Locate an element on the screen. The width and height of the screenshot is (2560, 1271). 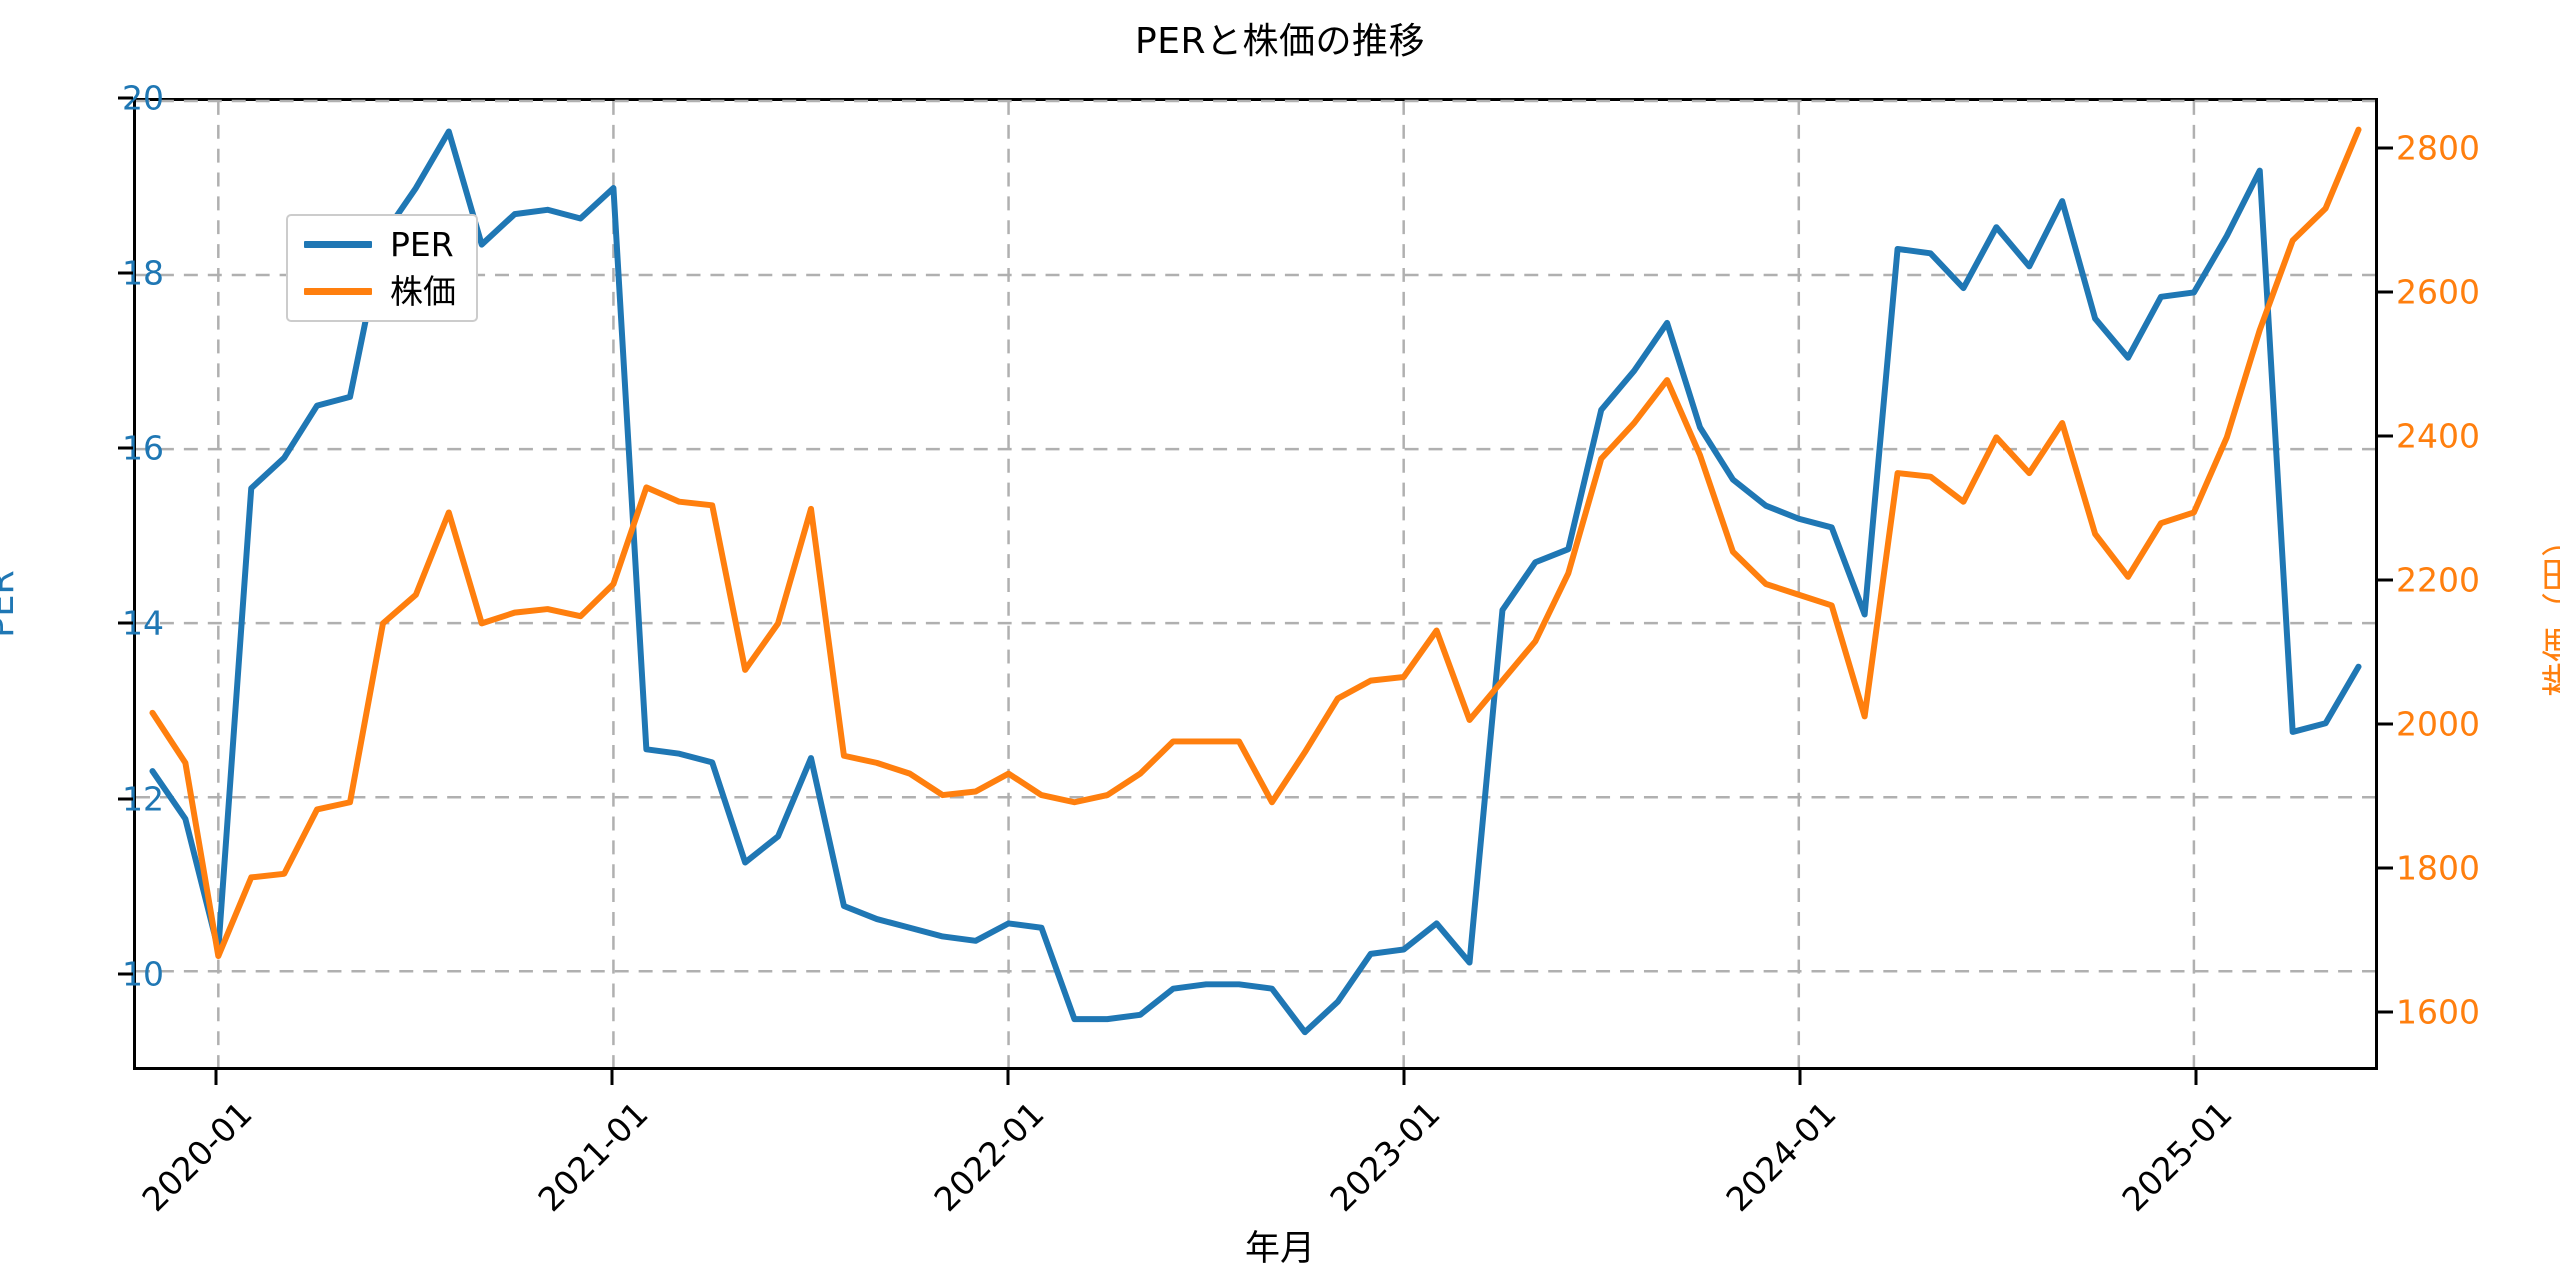
y-axis-right-tick-label: 2800 is located at coordinates (2438, 148).